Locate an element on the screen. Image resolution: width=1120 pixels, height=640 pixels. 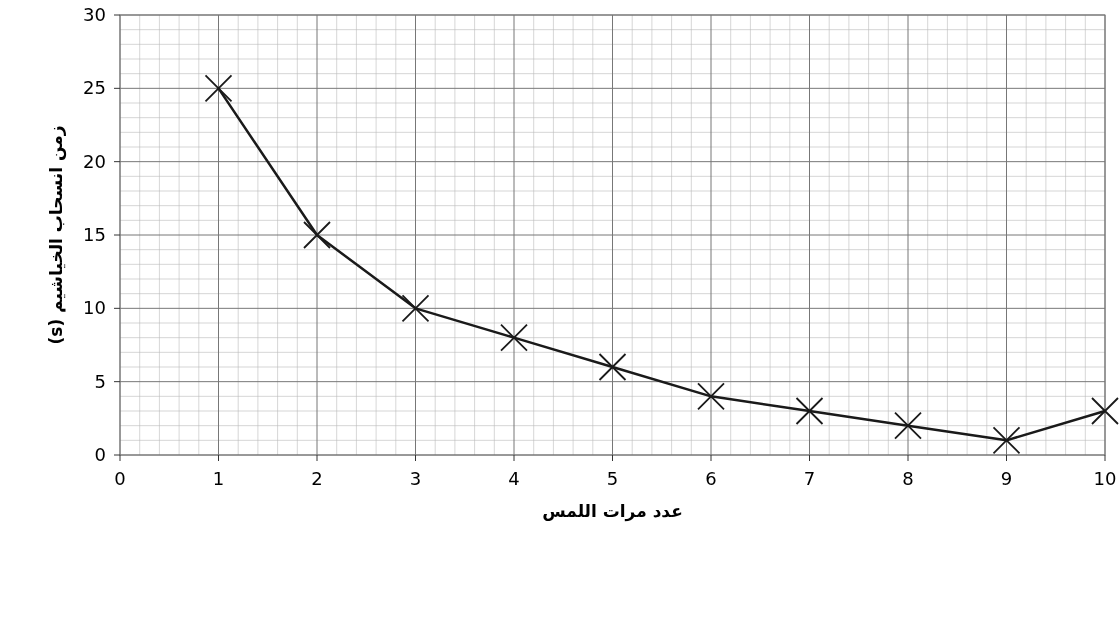
x-axis-title: عدد مرات اللمس is located at coordinates (612, 511).